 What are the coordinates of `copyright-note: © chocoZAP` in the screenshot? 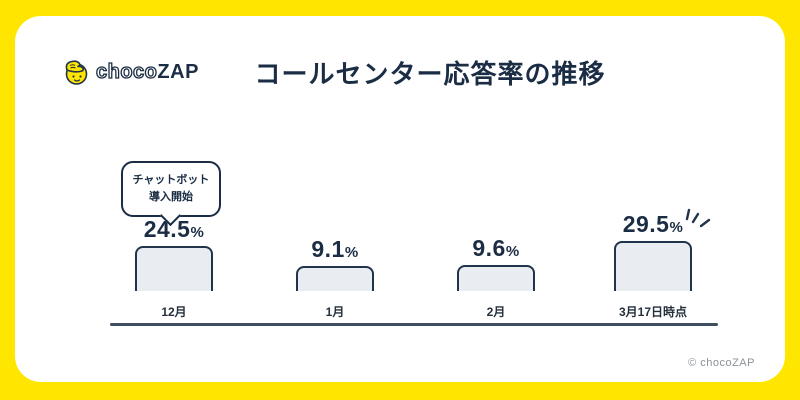 It's located at (721, 363).